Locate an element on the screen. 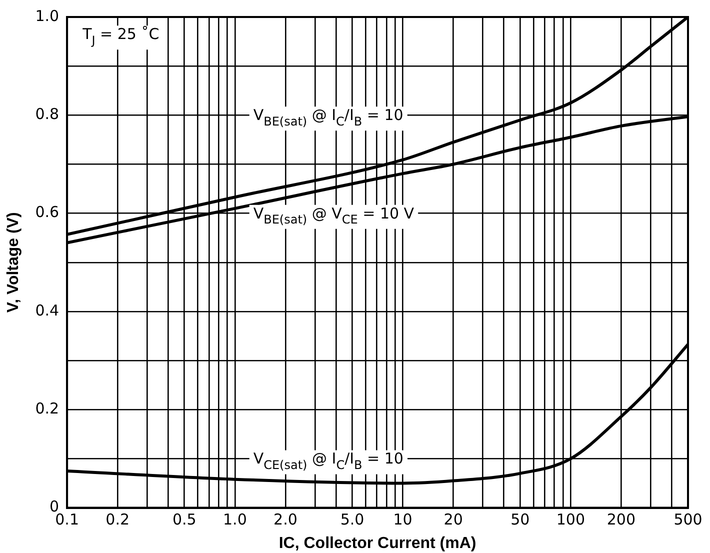  x-tick-label: 0.5 is located at coordinates (184, 519).